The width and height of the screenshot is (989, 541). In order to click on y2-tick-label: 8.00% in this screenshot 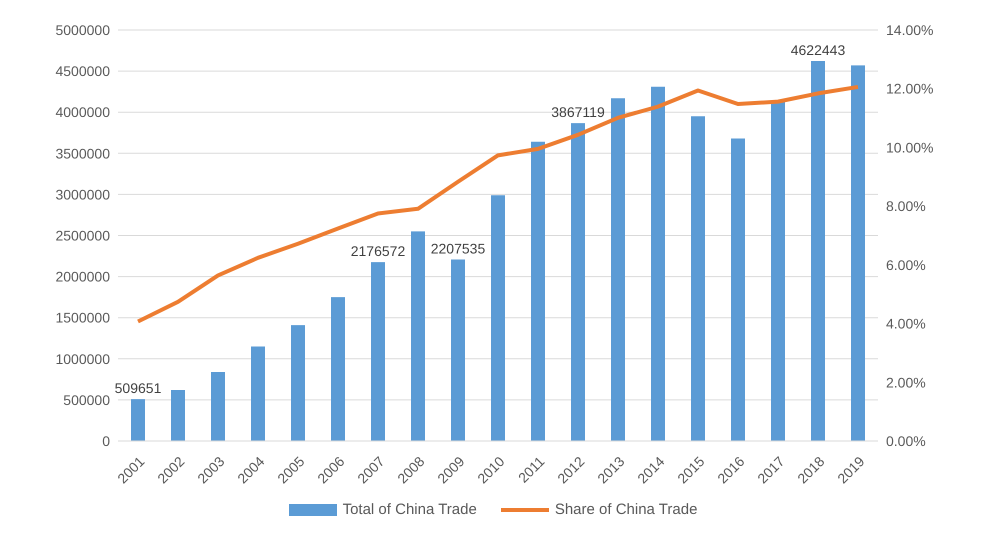, I will do `click(906, 206)`.